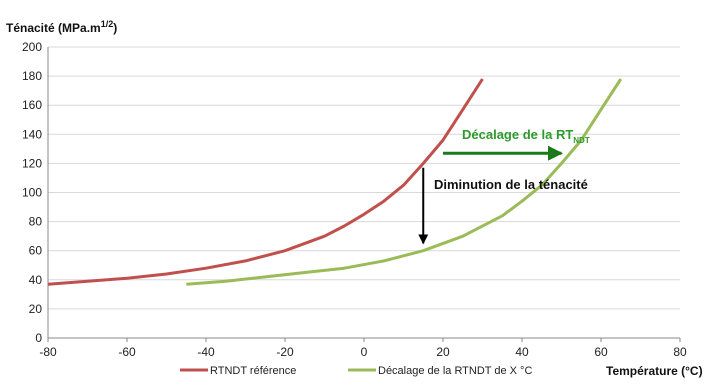  What do you see at coordinates (127, 352) in the screenshot?
I see `x-tick-label: -60` at bounding box center [127, 352].